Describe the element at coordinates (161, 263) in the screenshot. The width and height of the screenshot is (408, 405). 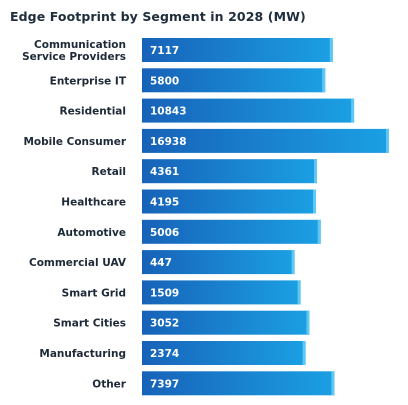
I see `value-label: 447` at that location.